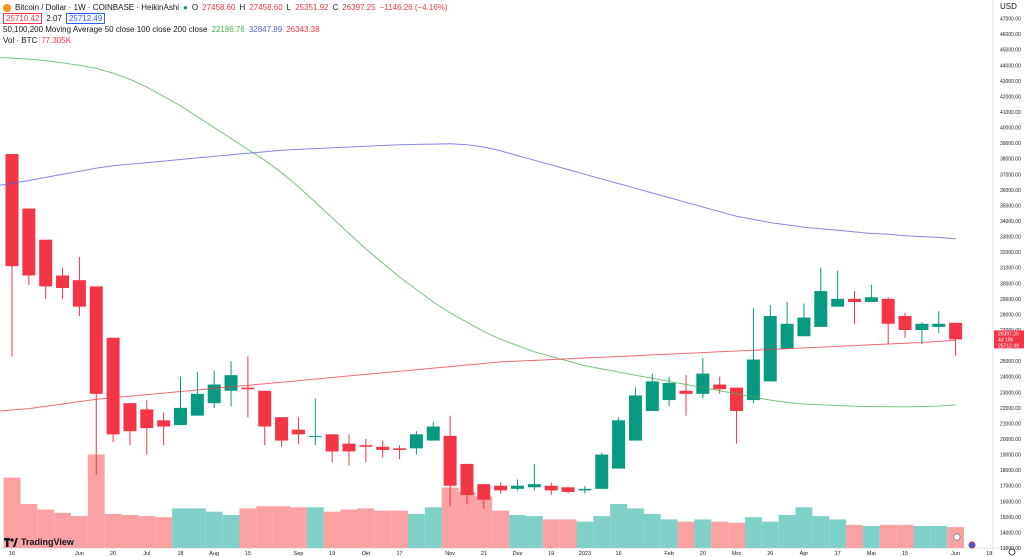 The width and height of the screenshot is (1024, 557). Describe the element at coordinates (989, 554) in the screenshot. I see `time-tick-label: 19` at that location.